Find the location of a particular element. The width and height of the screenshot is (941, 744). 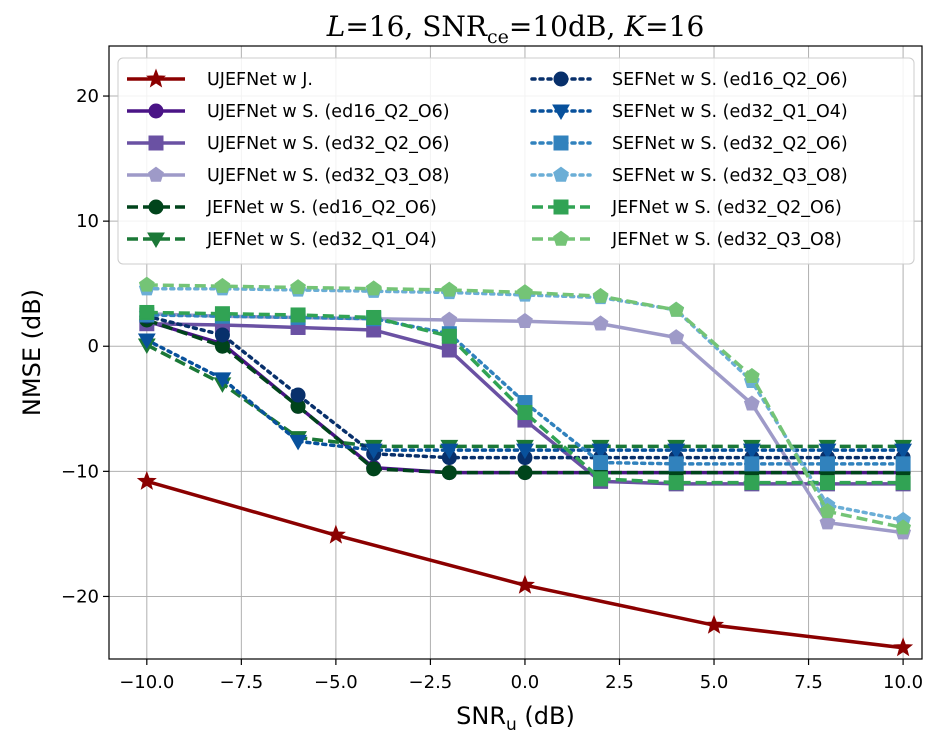

y-tick-label: −20 is located at coordinates (80, 596).